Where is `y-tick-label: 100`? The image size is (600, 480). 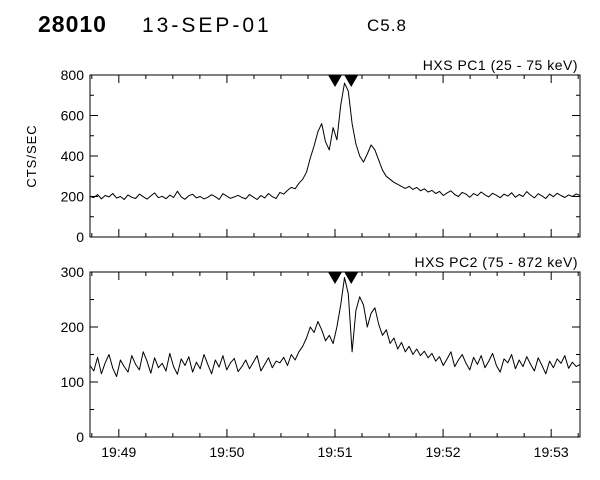
y-tick-label: 100 is located at coordinates (73, 382).